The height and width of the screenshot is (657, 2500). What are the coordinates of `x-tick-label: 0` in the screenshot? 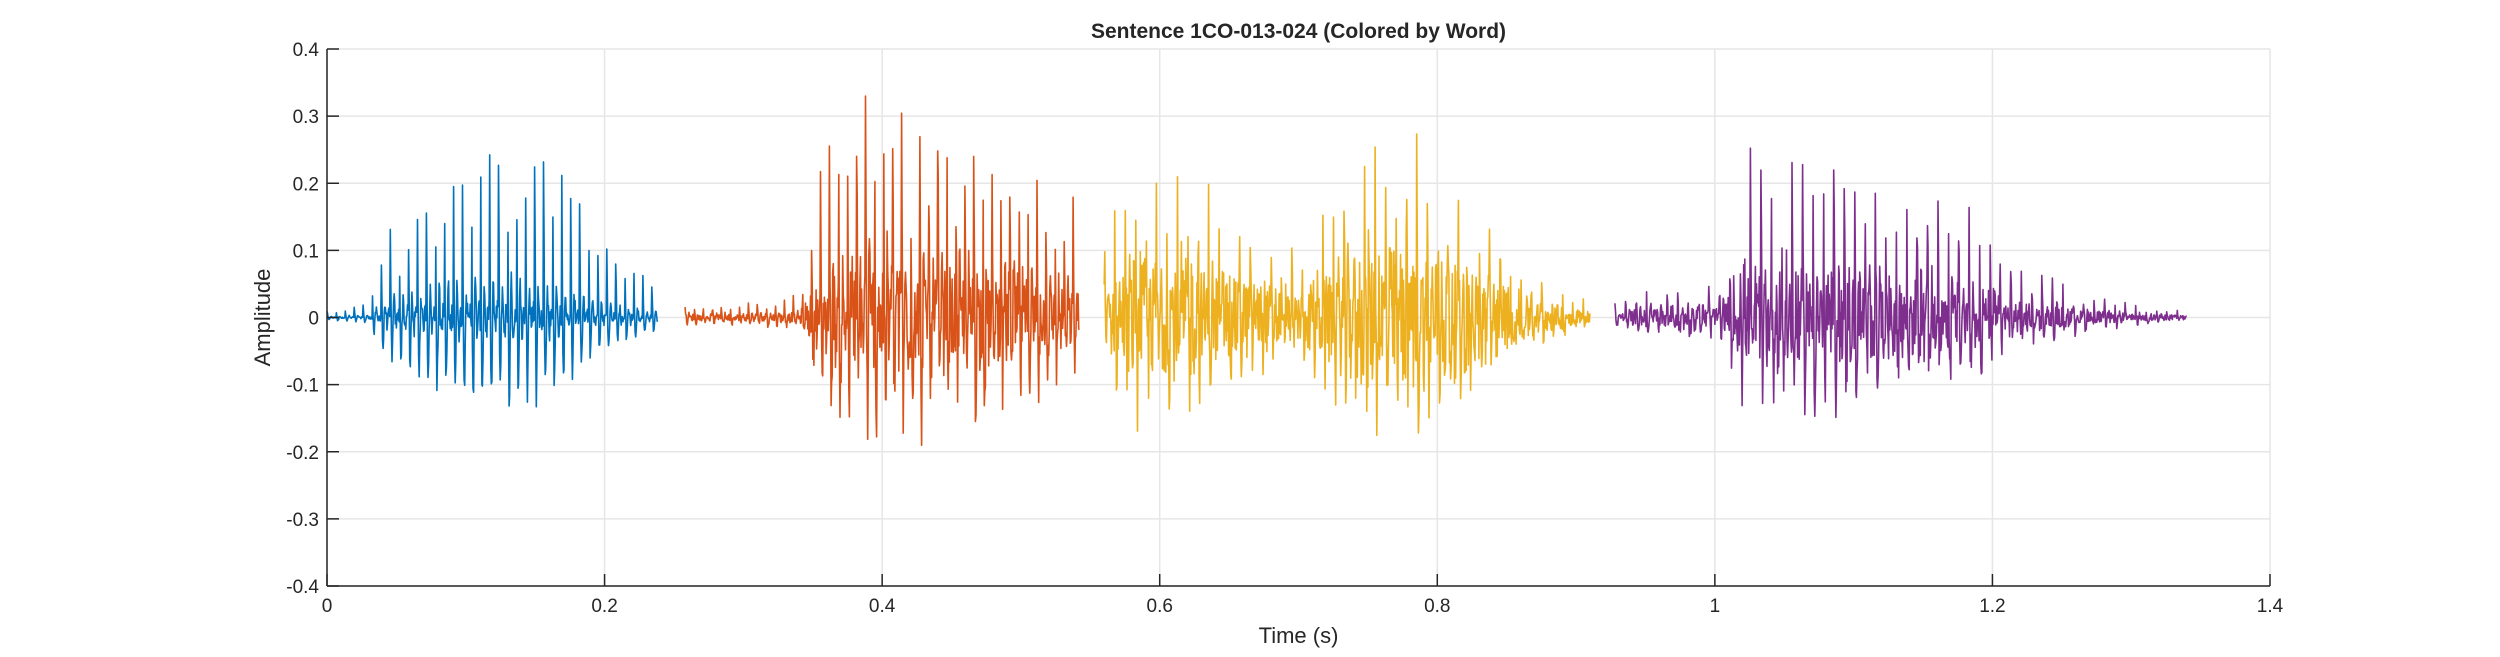 It's located at (327, 606).